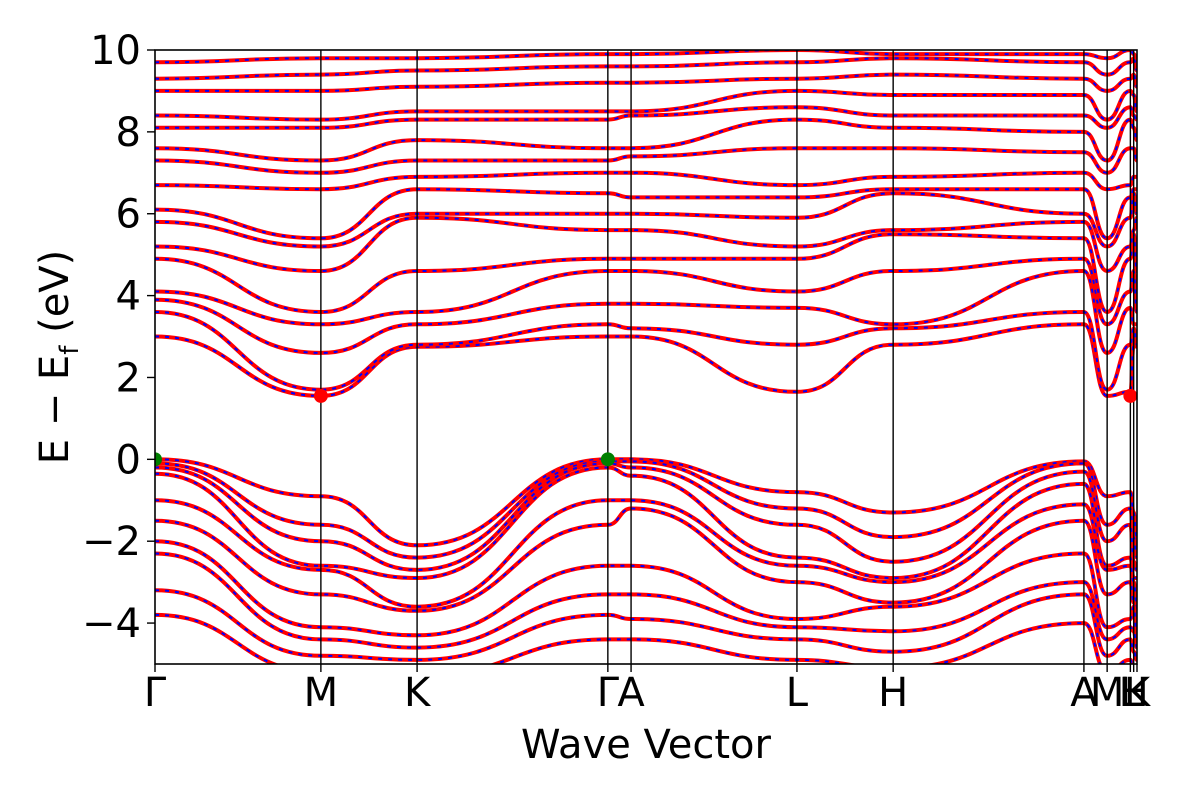 This screenshot has height=800, width=1200. I want to click on y-tick-label: 2, so click(128, 378).